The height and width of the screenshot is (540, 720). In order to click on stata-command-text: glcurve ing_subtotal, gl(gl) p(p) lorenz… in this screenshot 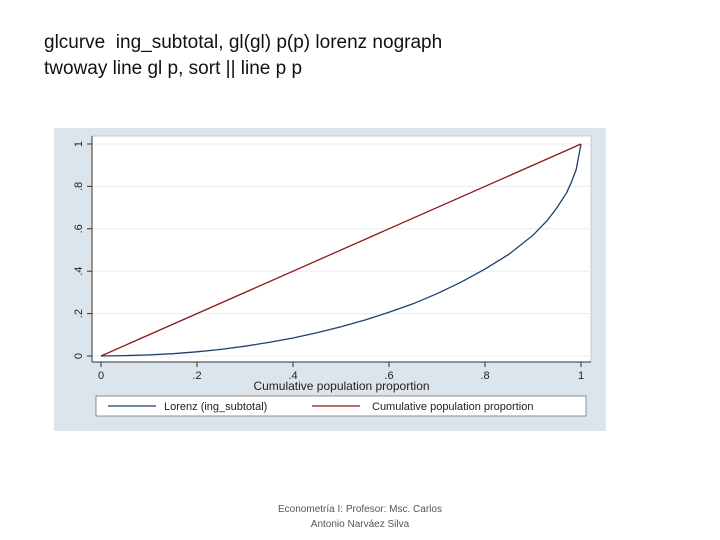, I will do `click(243, 56)`.